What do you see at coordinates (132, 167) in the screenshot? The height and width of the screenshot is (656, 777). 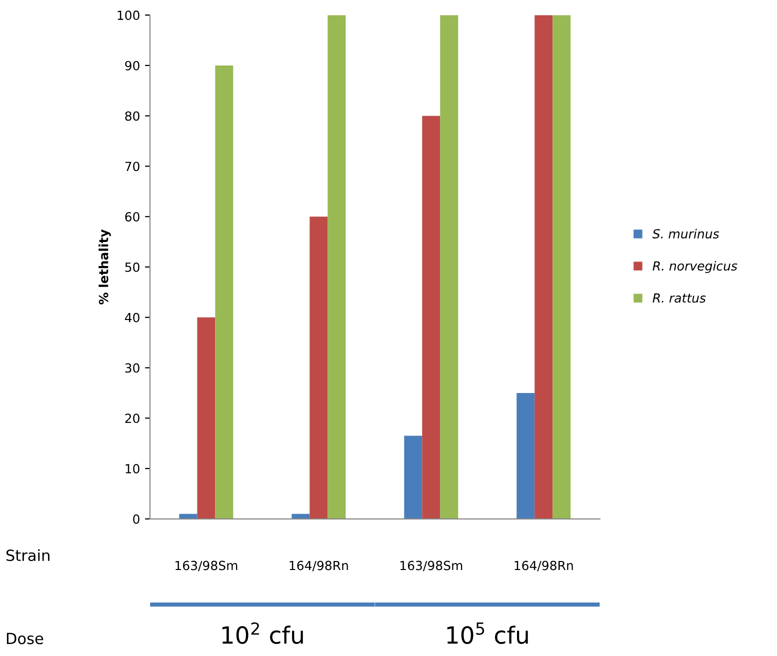 I see `y-tick-label: 70` at bounding box center [132, 167].